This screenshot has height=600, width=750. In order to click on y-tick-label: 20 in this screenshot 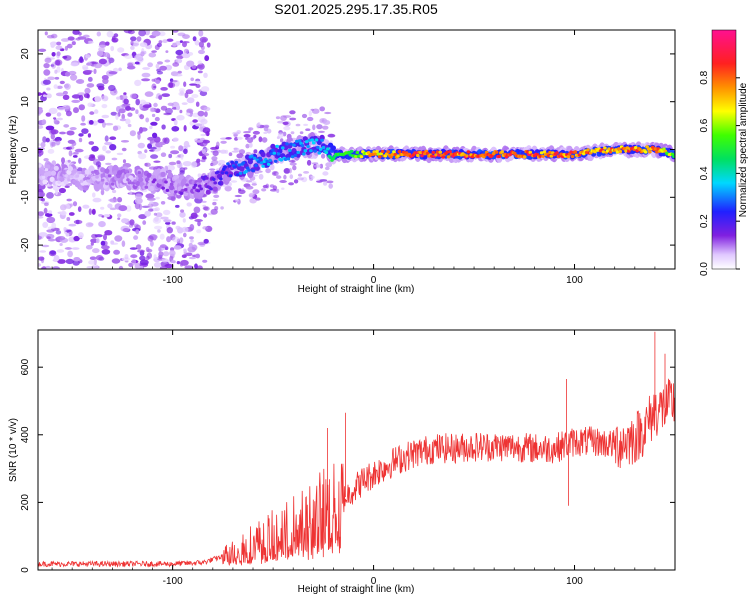, I will do `click(25, 54)`.